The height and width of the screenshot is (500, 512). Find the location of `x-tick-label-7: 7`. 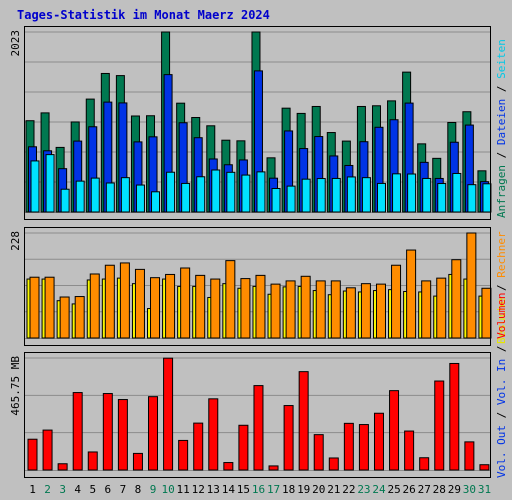

x-tick-label-7: 7 is located at coordinates (123, 489).